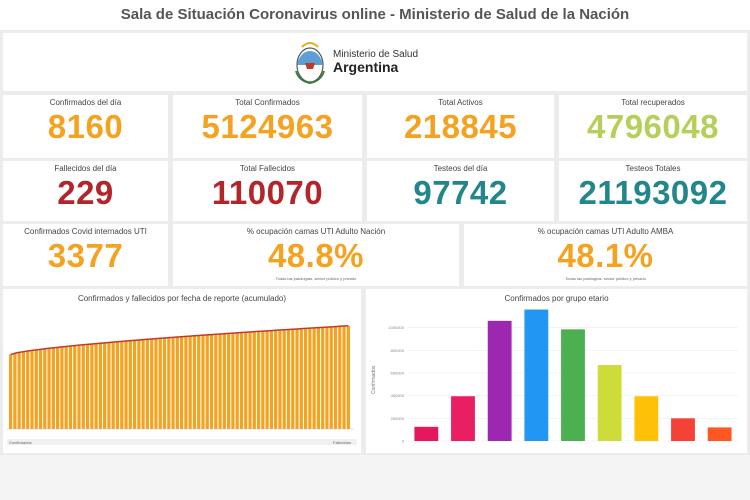 The height and width of the screenshot is (500, 750). What do you see at coordinates (460, 102) in the screenshot?
I see `card-label: Total Activos` at bounding box center [460, 102].